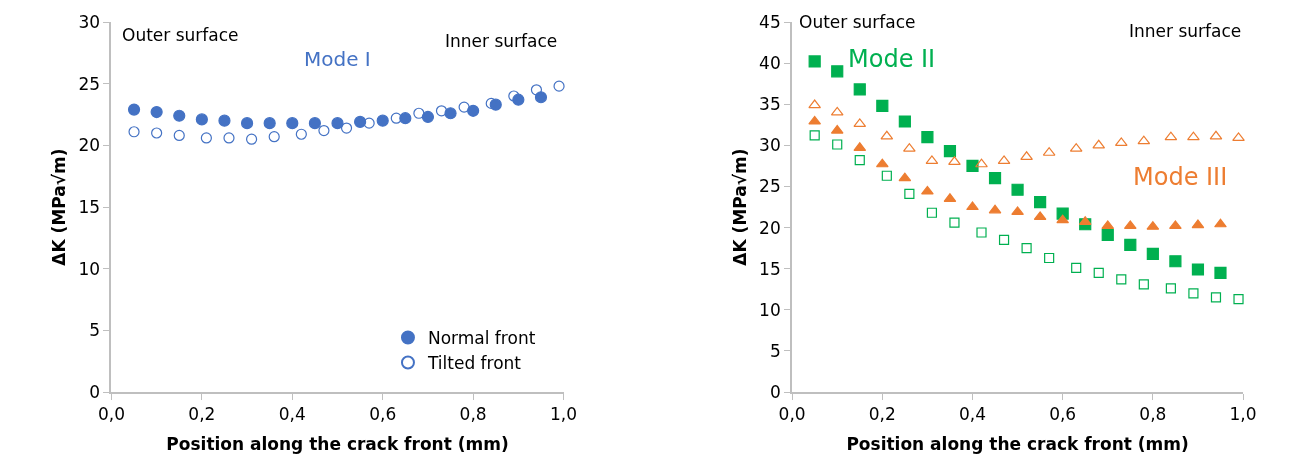 This screenshot has width=1297, height=476. Describe the element at coordinates (770, 227) in the screenshot. I see `y-tick-label: 20` at that location.